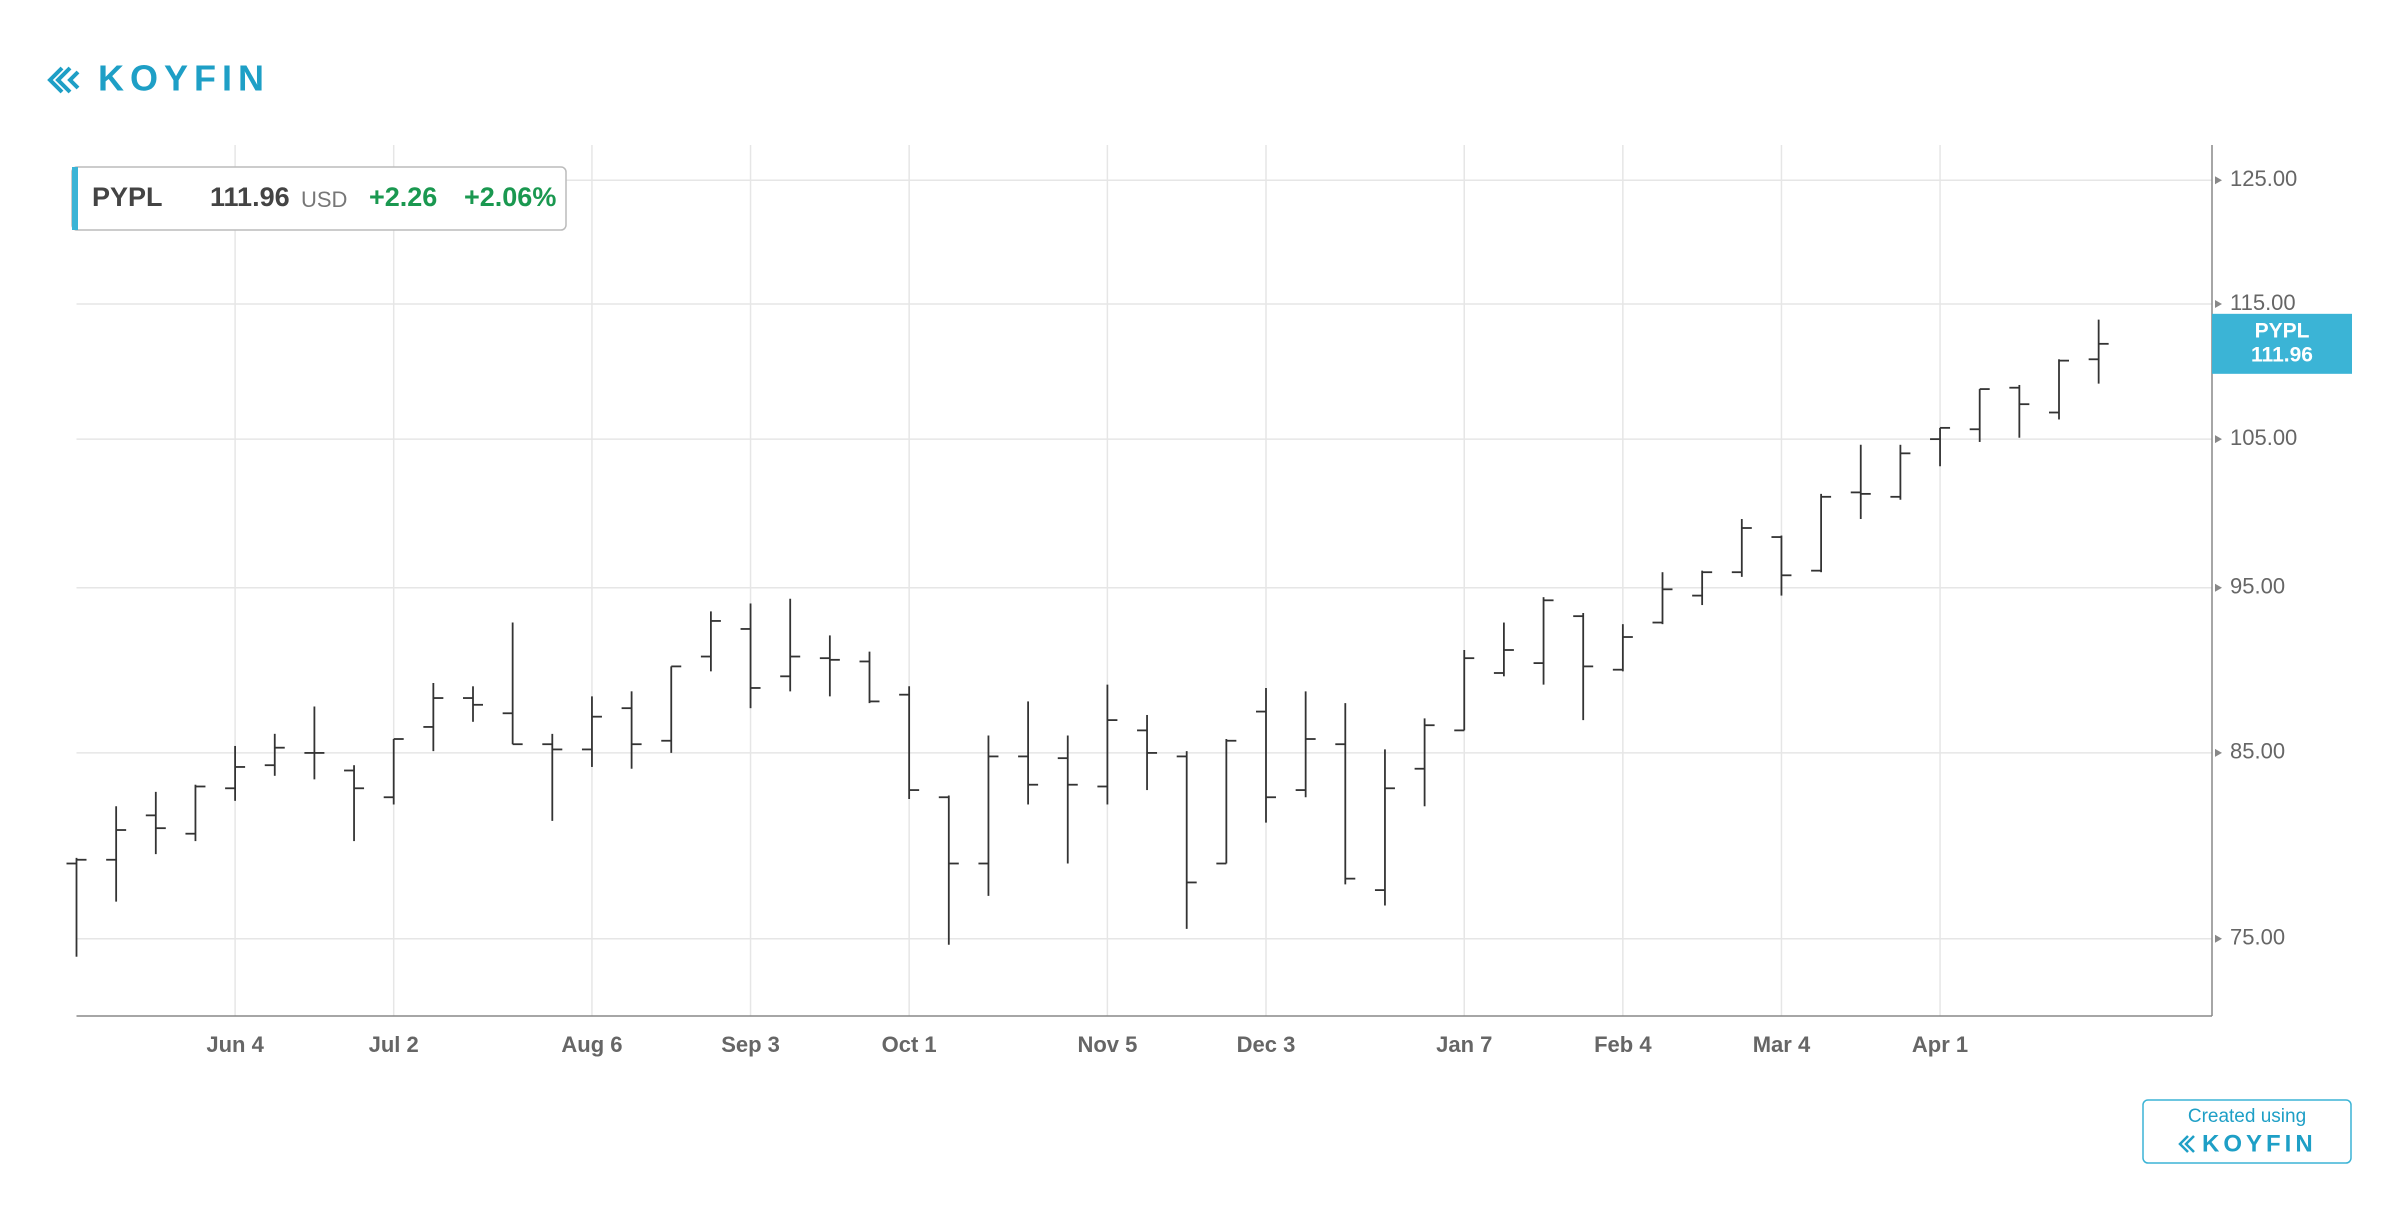  What do you see at coordinates (2263, 437) in the screenshot?
I see `y-tick-label: 105.00` at bounding box center [2263, 437].